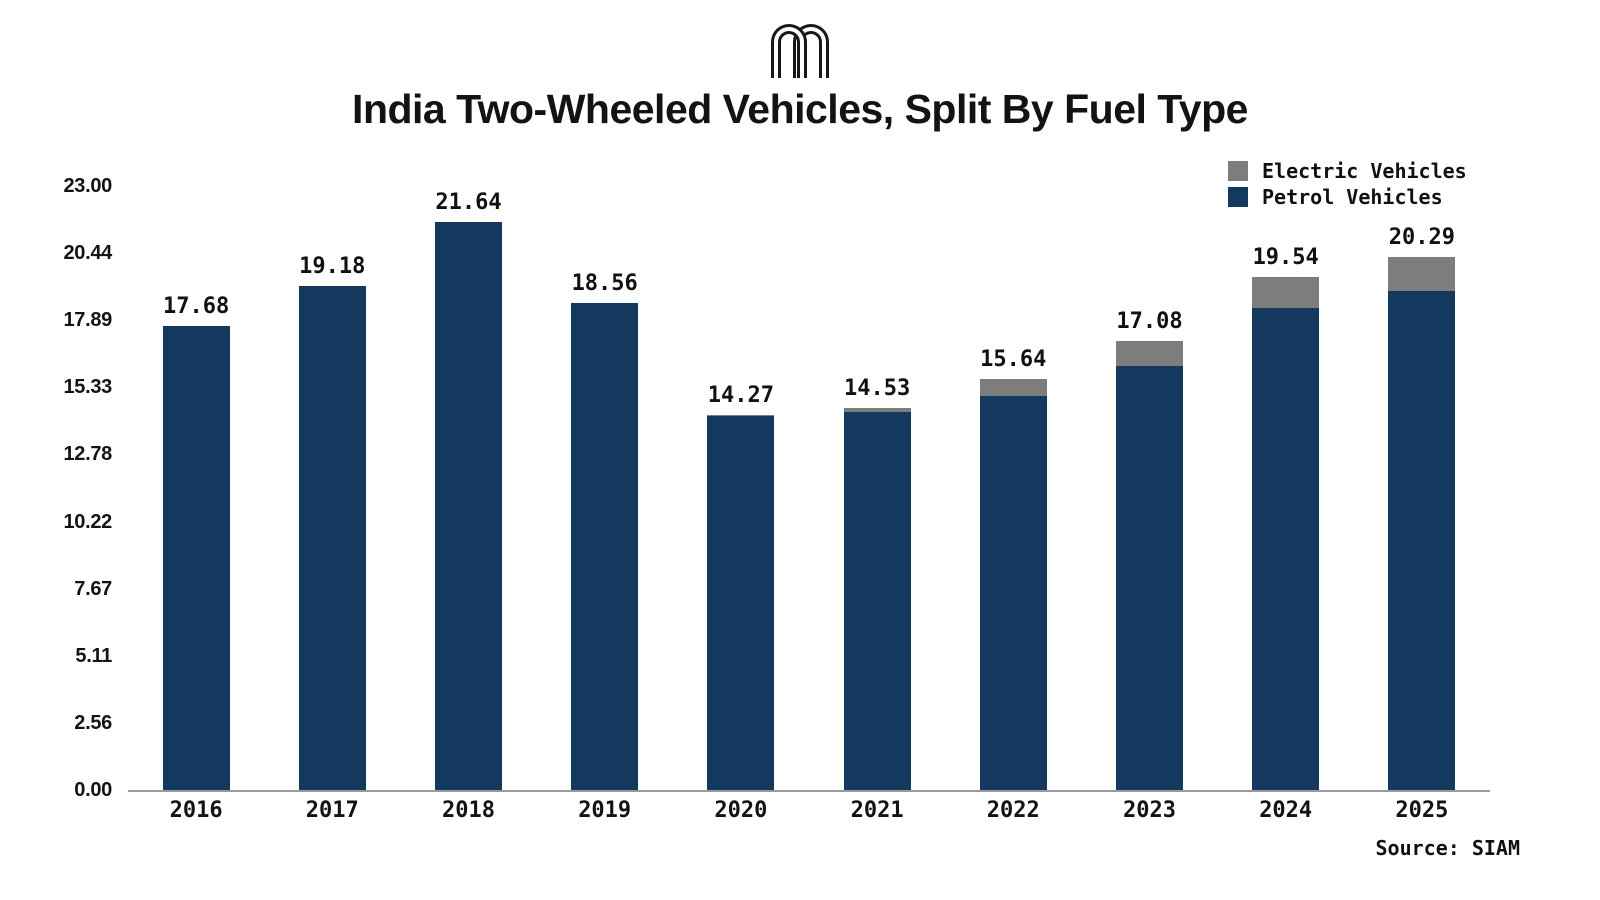 This screenshot has width=1600, height=900. Describe the element at coordinates (87, 320) in the screenshot. I see `y-axis-tick-label: 17.89` at that location.